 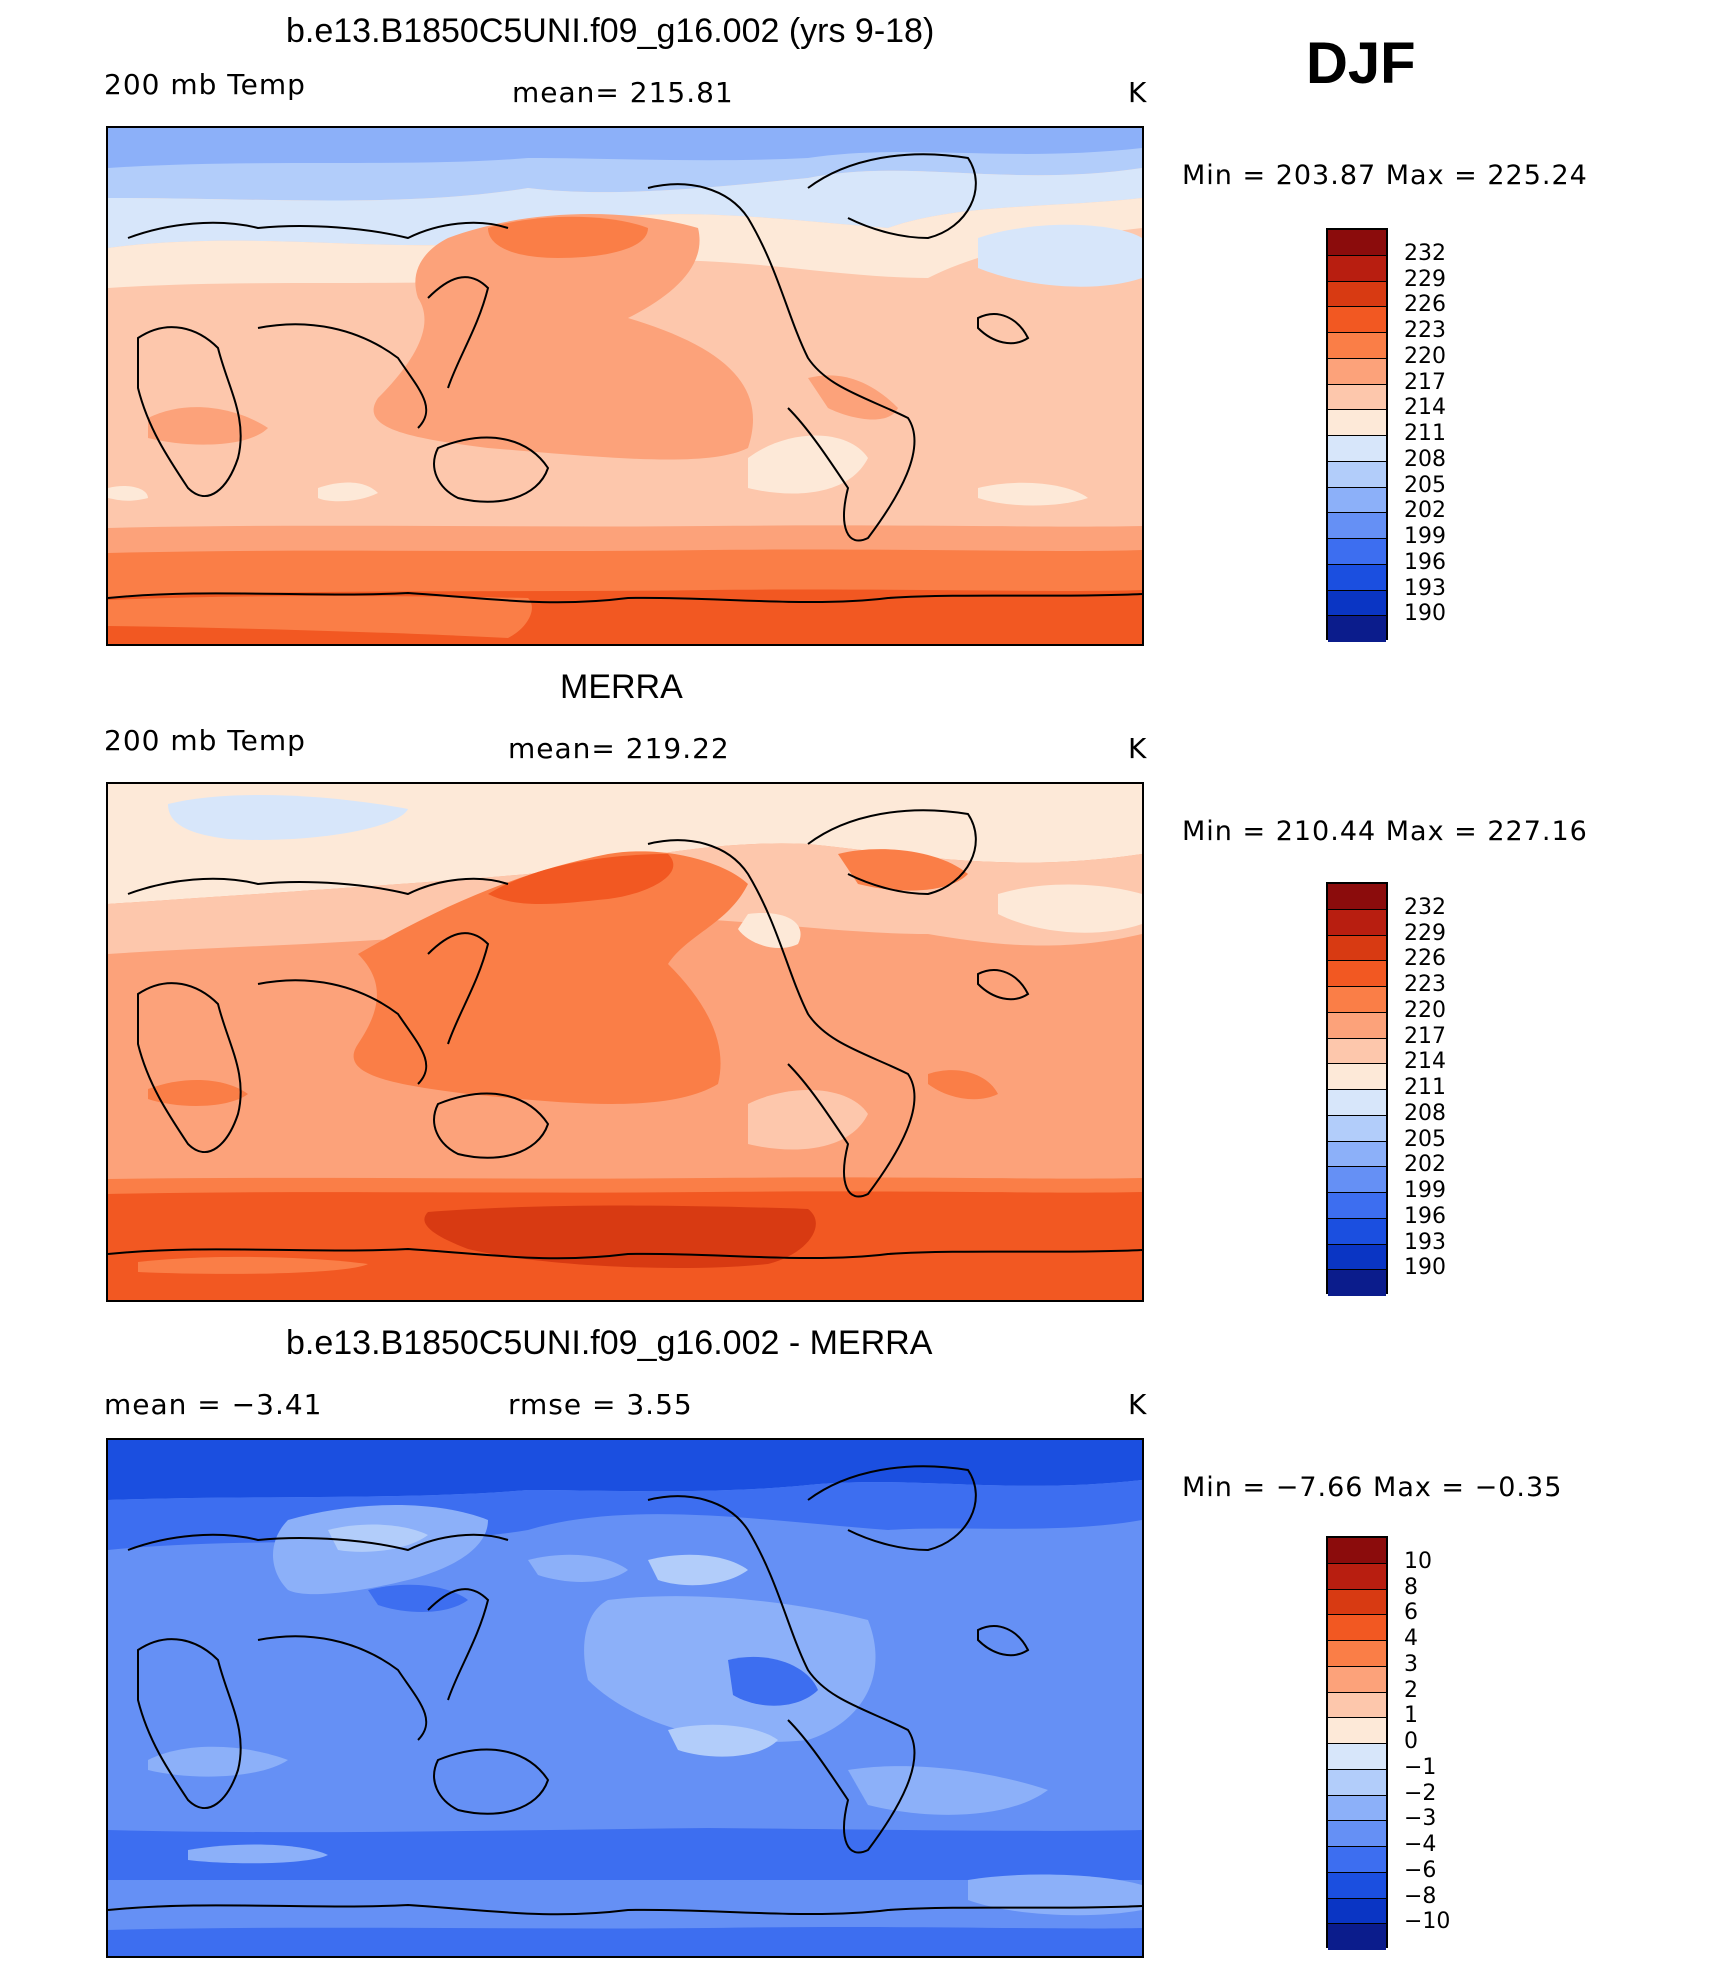 I want to click on colorbar-model, so click(x=1357, y=435).